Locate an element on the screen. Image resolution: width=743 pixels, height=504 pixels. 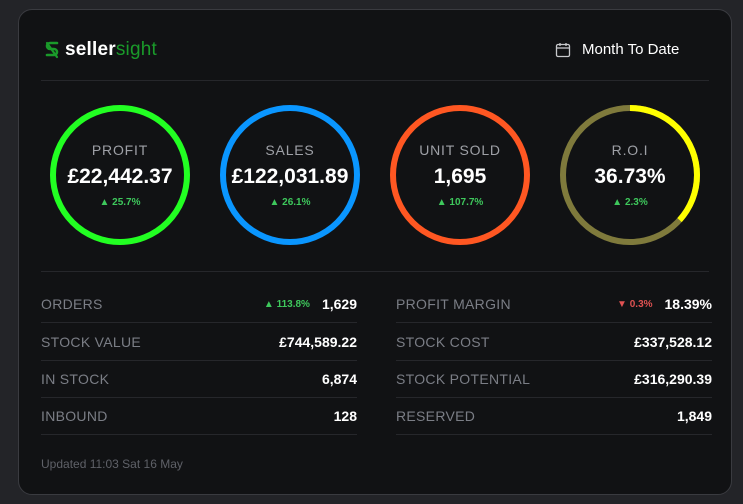
kpi-roi: R.O.I 36.73% ▲ 2.3% is located at coordinates (630, 175).